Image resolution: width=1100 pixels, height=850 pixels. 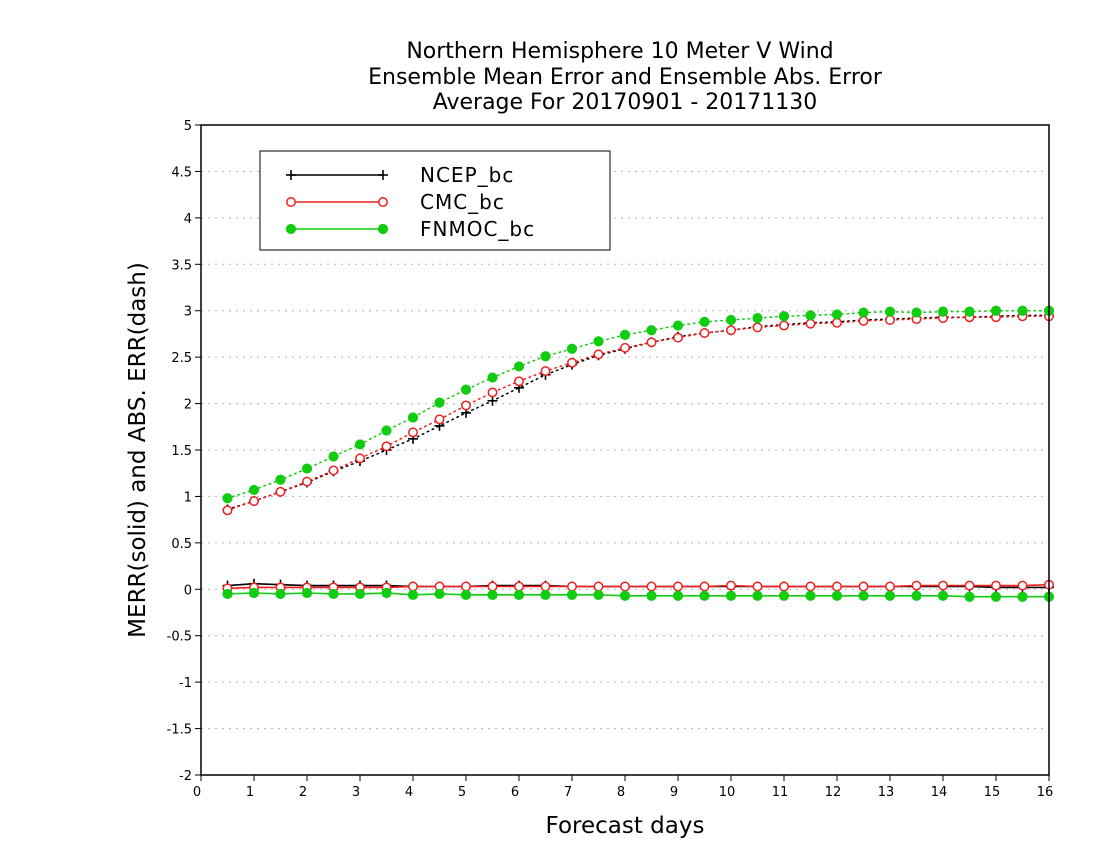 I want to click on legend-label: CMC_bc, so click(x=462, y=202).